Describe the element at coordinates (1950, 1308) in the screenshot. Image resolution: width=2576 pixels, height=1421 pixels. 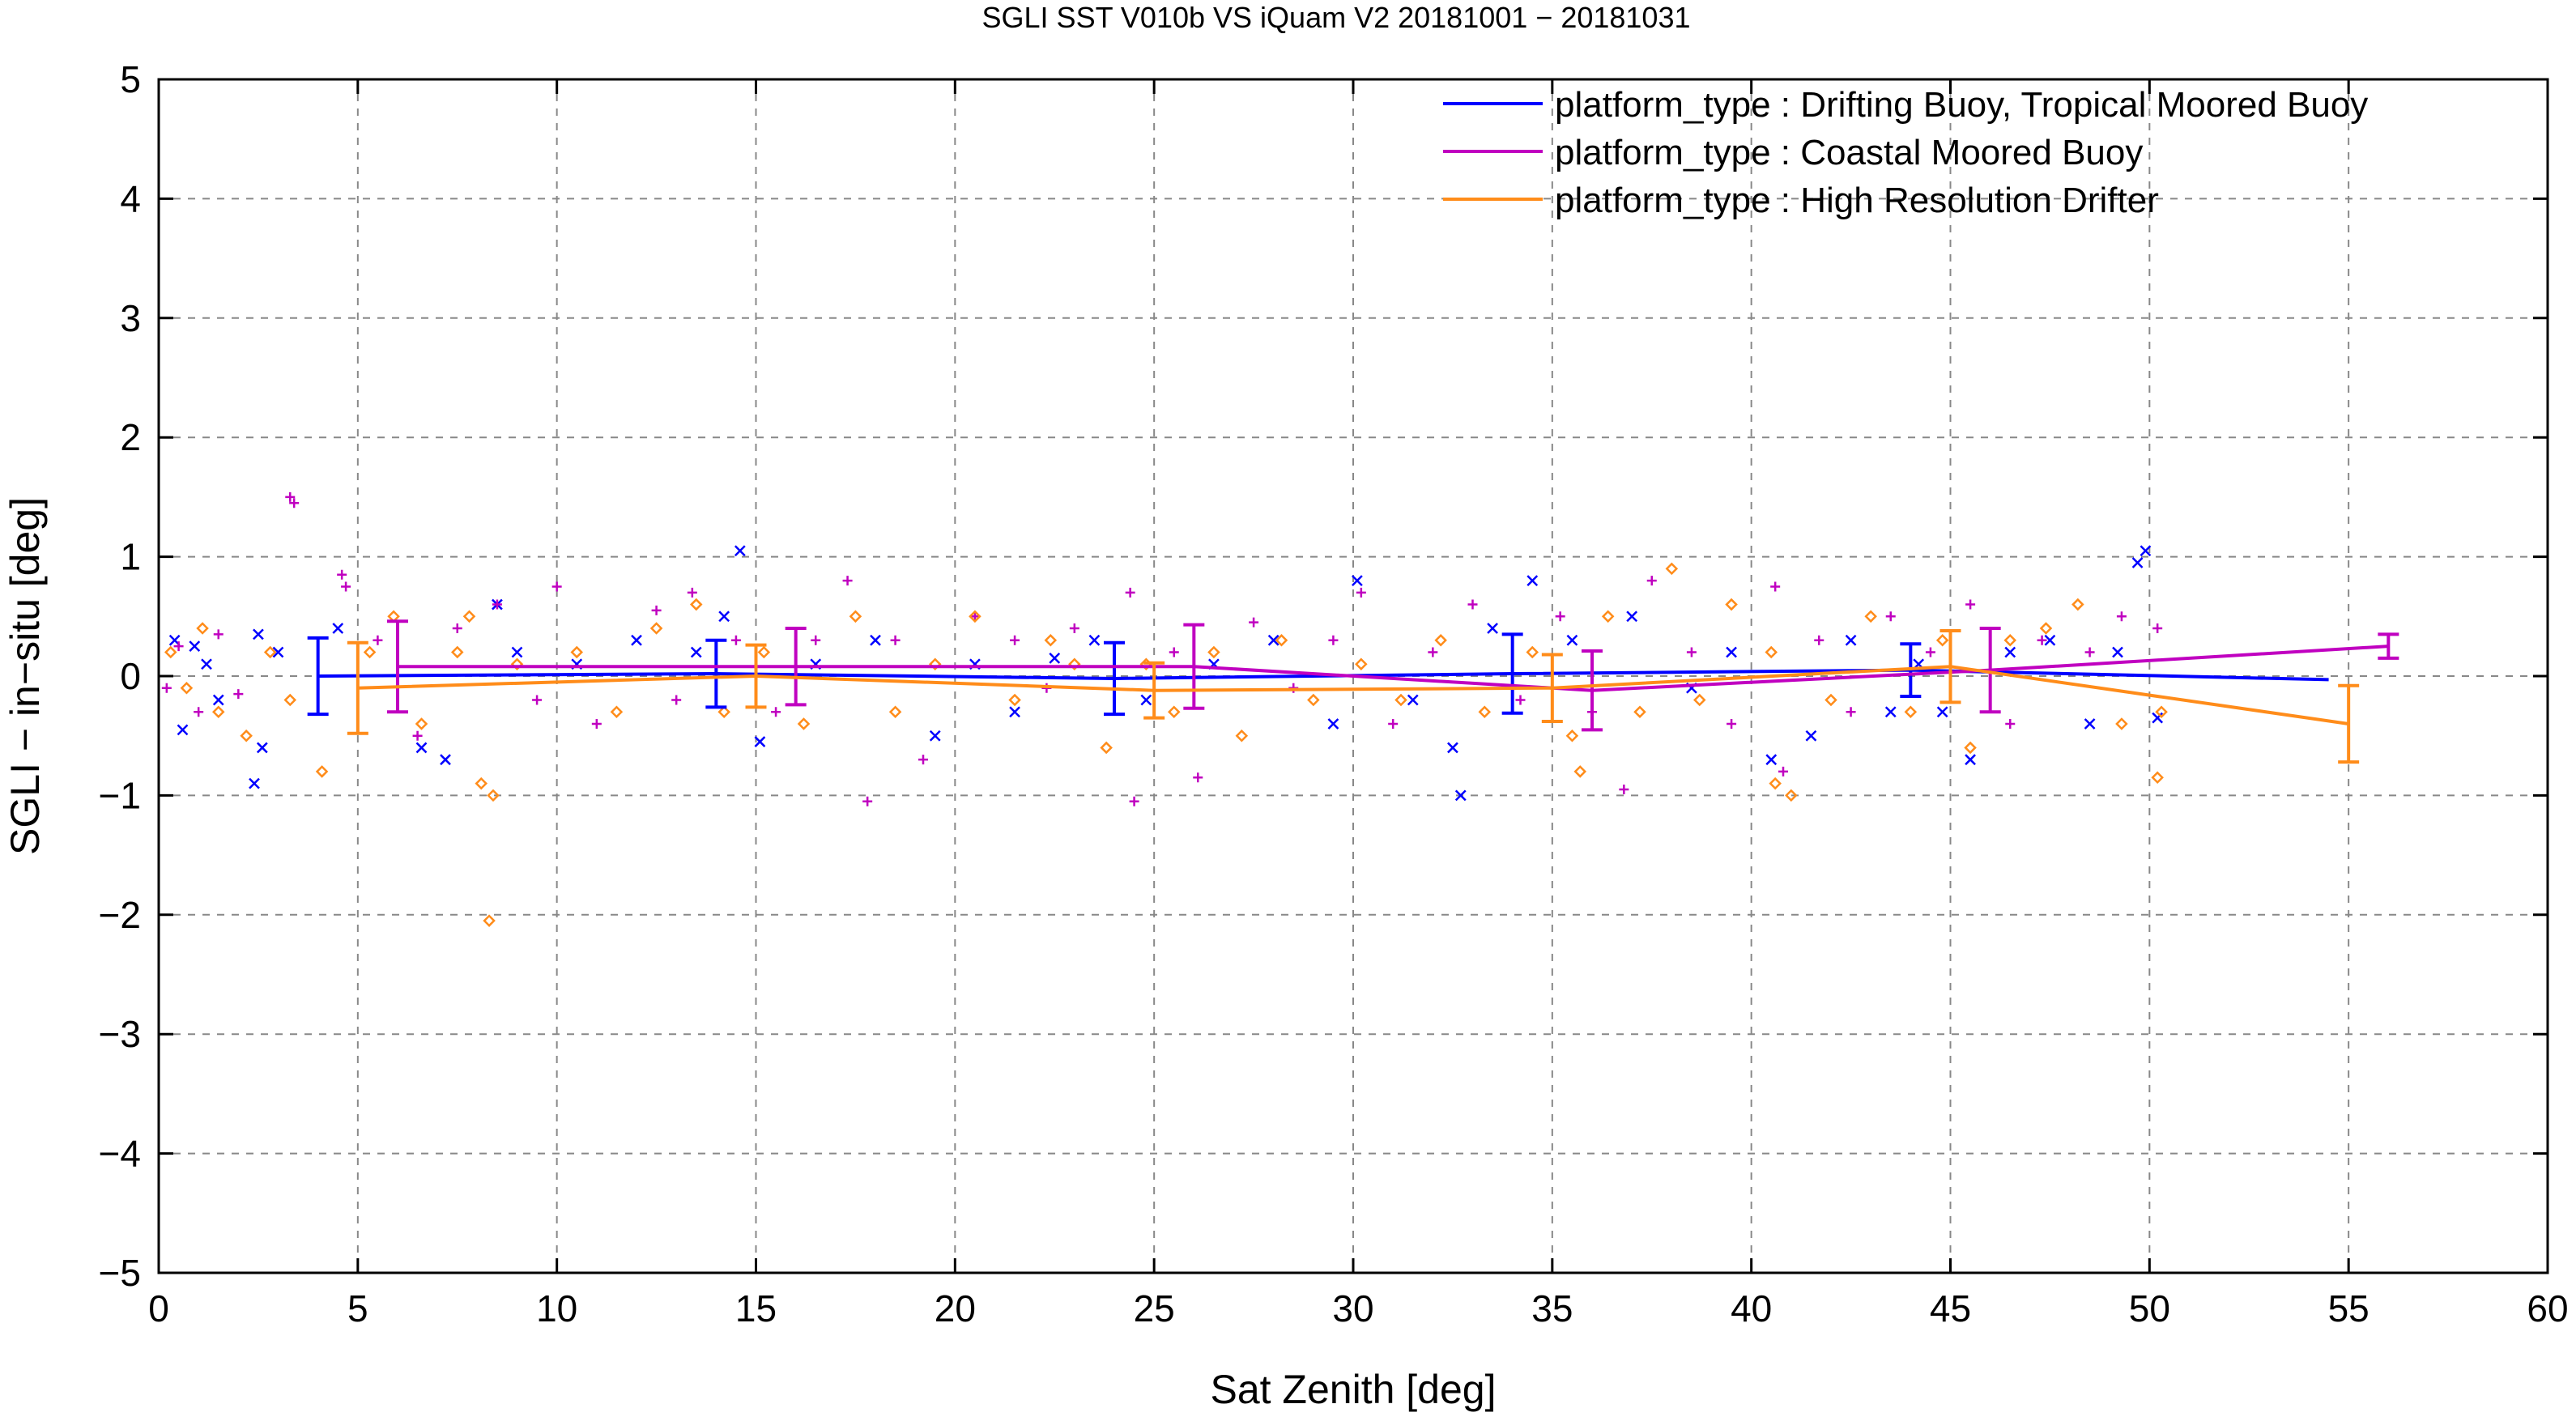
I see `x-tick-label: 45` at that location.